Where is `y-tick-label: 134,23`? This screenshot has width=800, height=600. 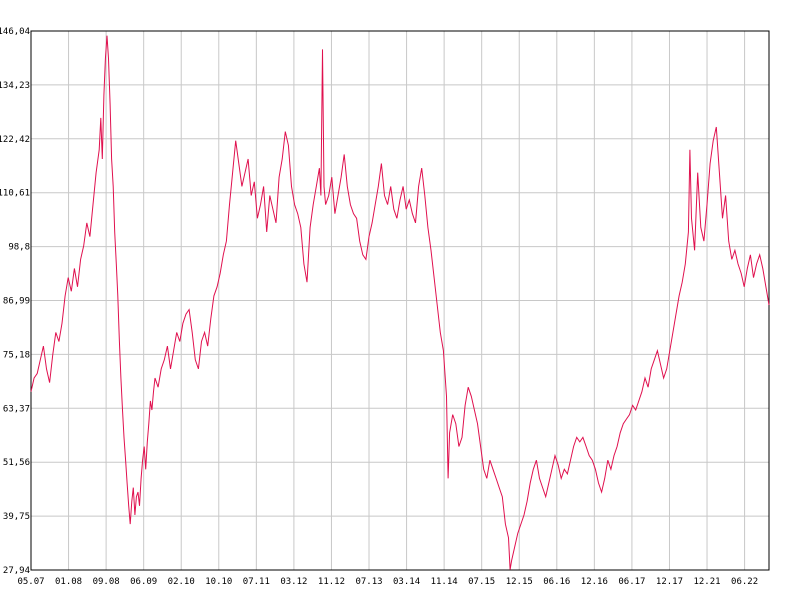
y-tick-label: 134,23 is located at coordinates (15, 86).